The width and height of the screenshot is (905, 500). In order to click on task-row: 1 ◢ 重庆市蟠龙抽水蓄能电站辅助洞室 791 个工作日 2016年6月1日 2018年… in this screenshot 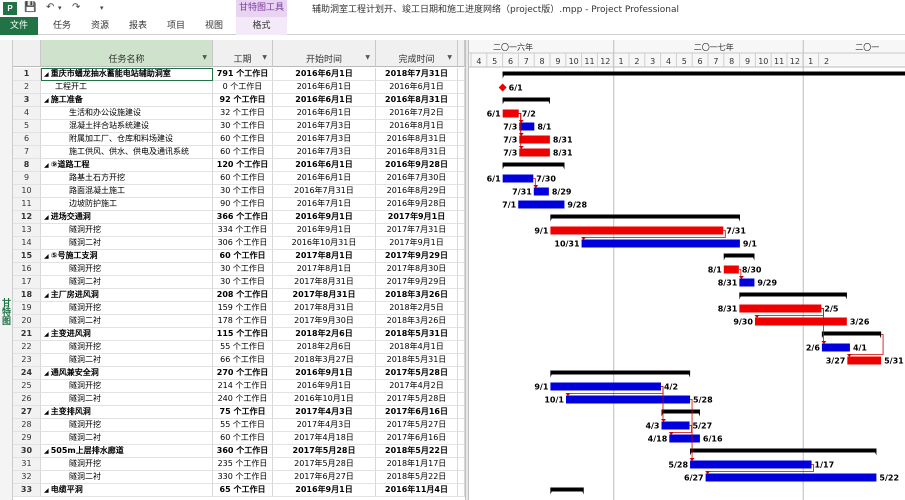, I will do `click(239, 74)`.